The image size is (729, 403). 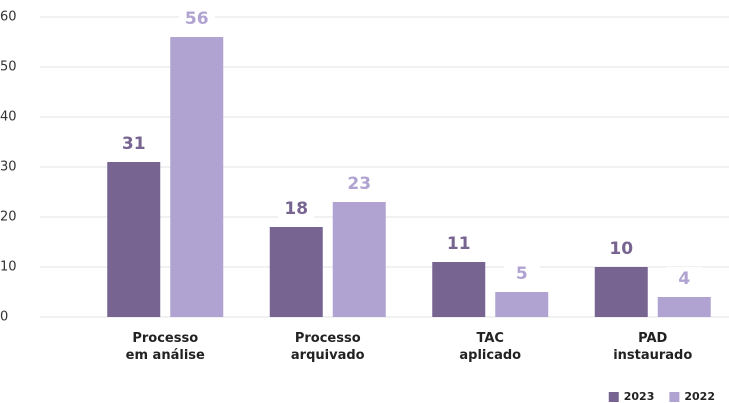 I want to click on x-tick-label: TAC aplicado, so click(x=490, y=347).